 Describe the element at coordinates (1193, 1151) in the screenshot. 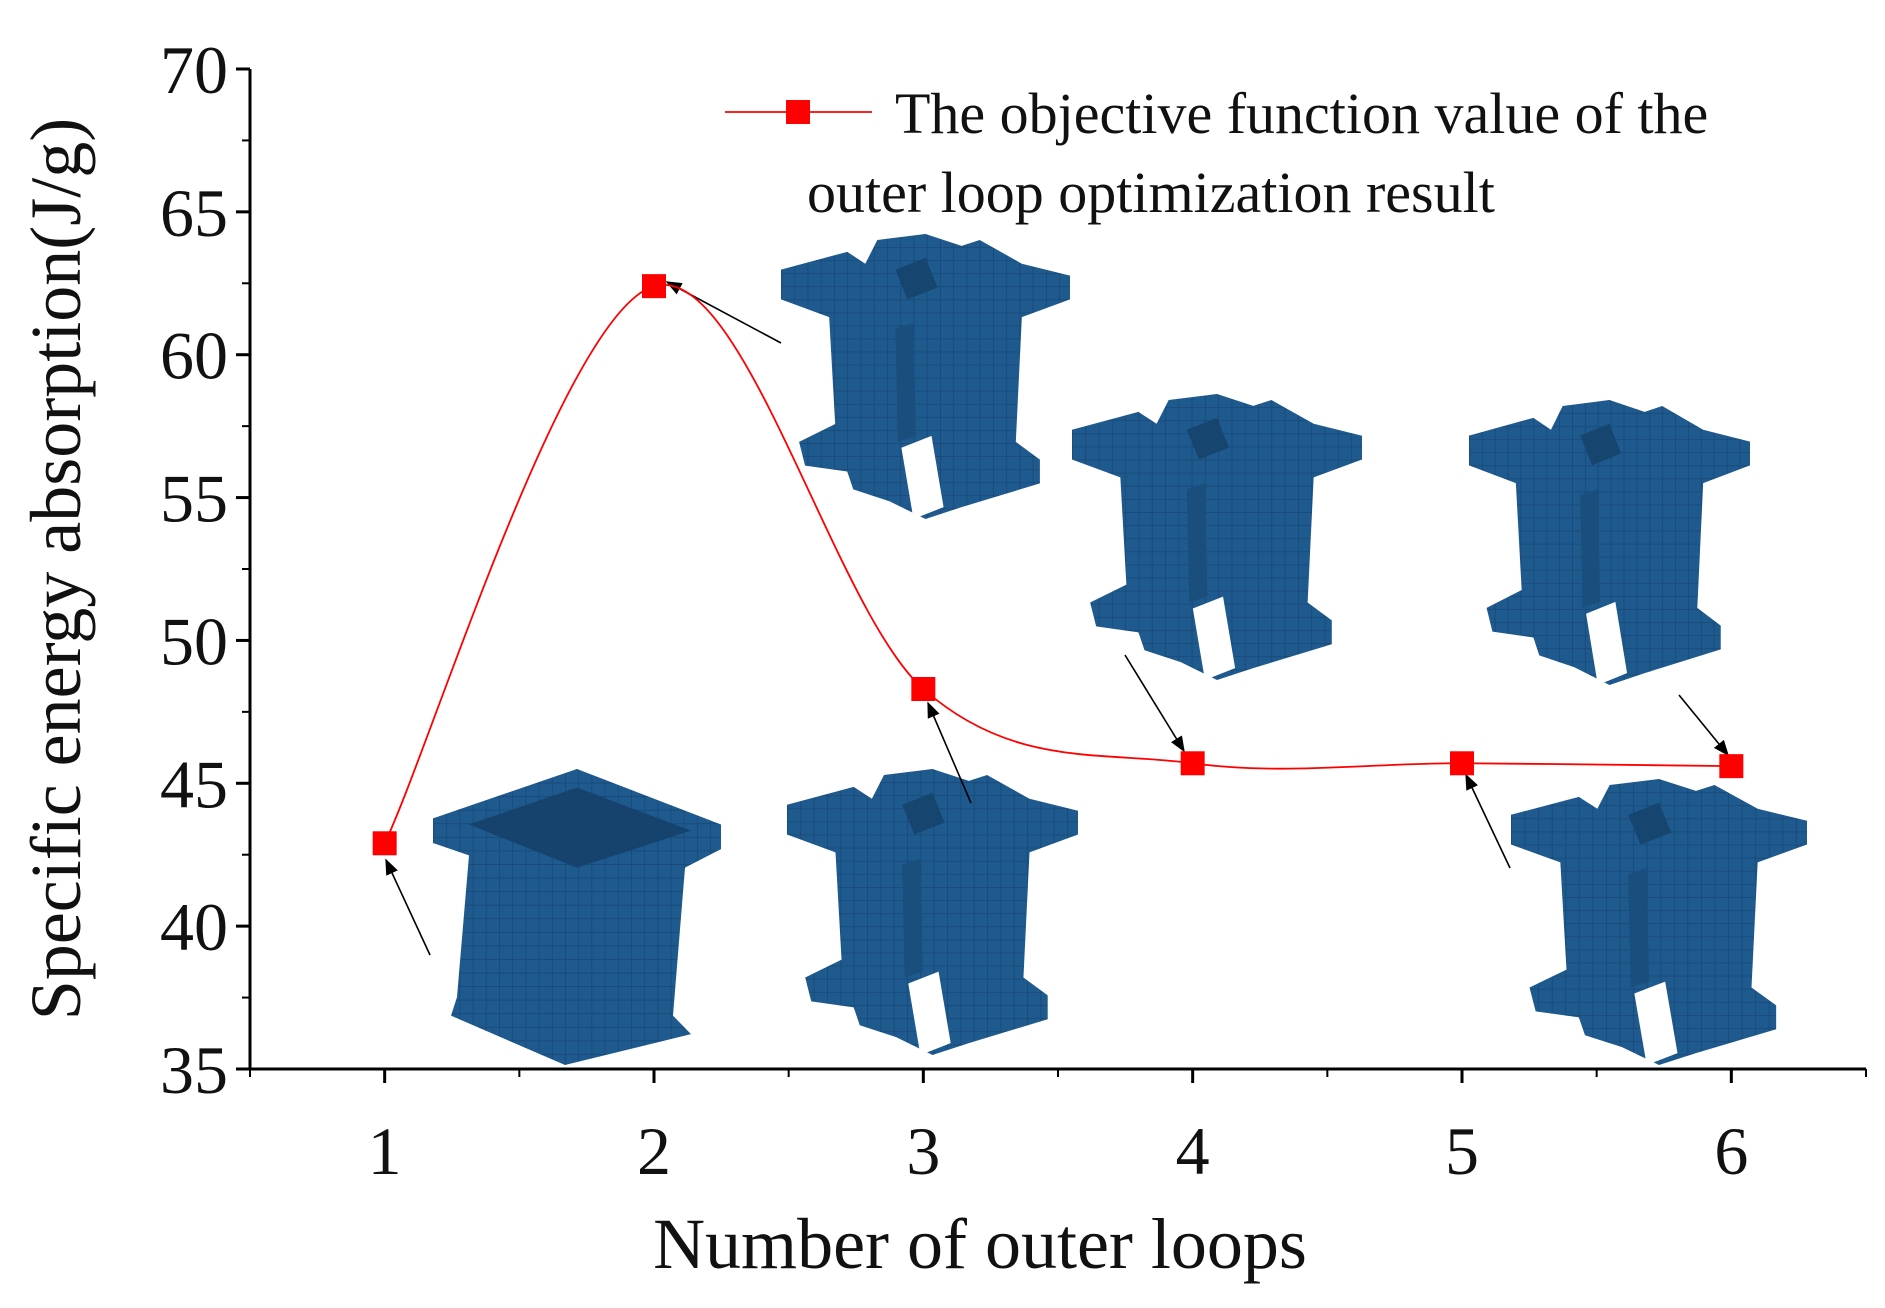

I see `x-tick-label: 4` at that location.